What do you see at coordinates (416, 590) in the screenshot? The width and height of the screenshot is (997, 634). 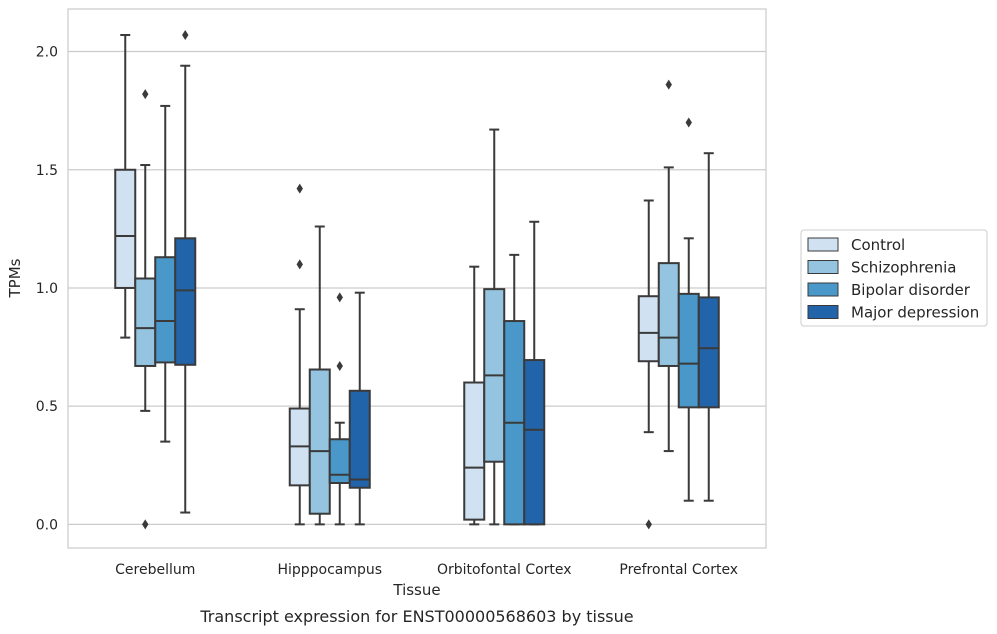 I see `x-axis-label: Tissue` at bounding box center [416, 590].